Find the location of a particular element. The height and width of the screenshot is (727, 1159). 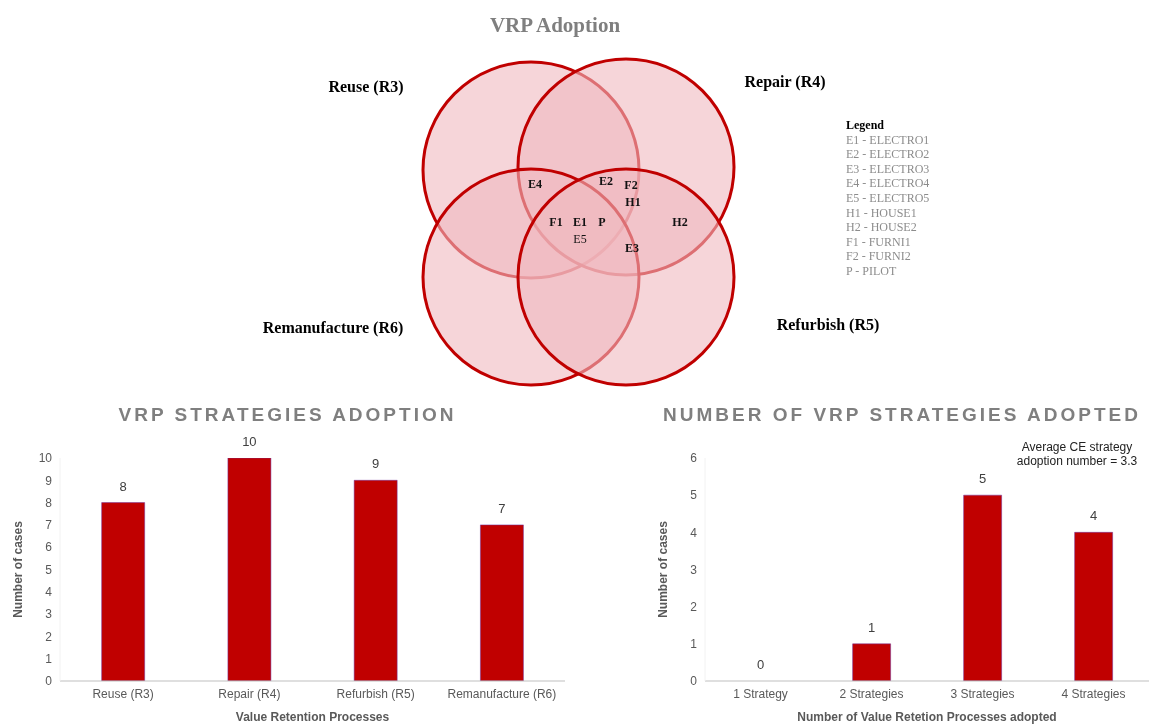

text: P is located at coordinates (602, 222).